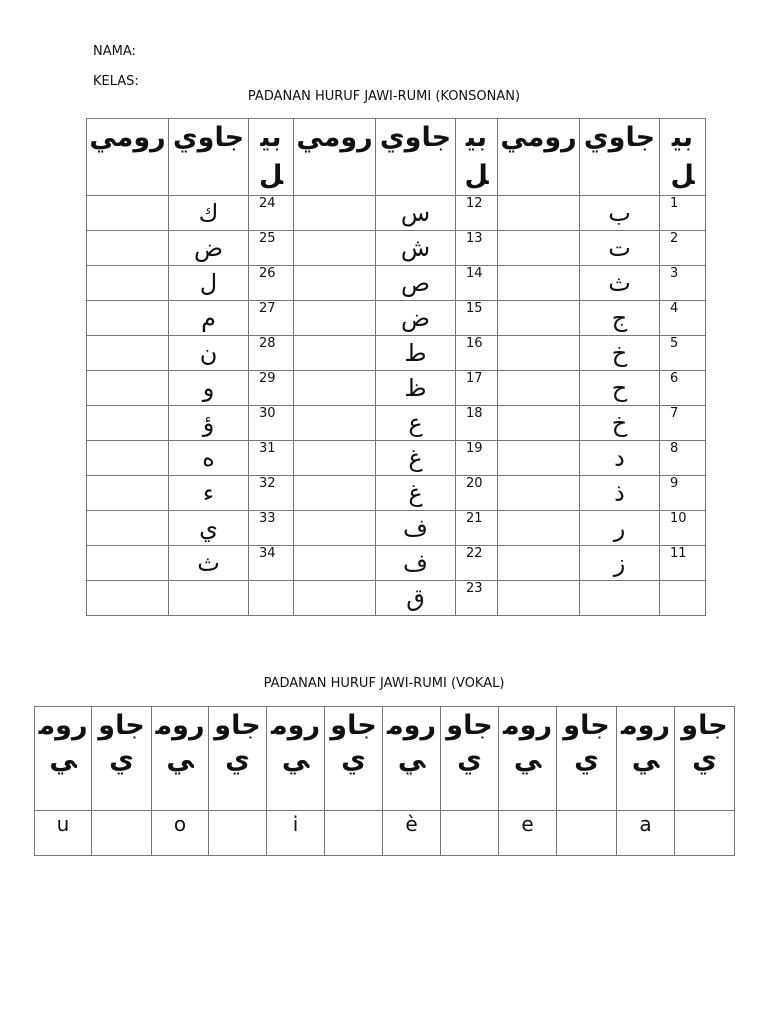 Image resolution: width=768 pixels, height=1024 pixels. I want to click on jawi-letter: د, so click(619, 458).